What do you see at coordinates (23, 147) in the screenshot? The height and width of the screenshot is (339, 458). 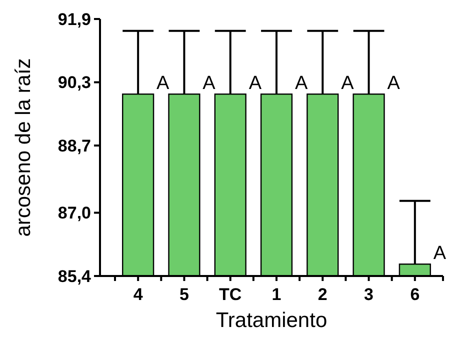 I see `y-axis-title: arcoseno de la raíz` at bounding box center [23, 147].